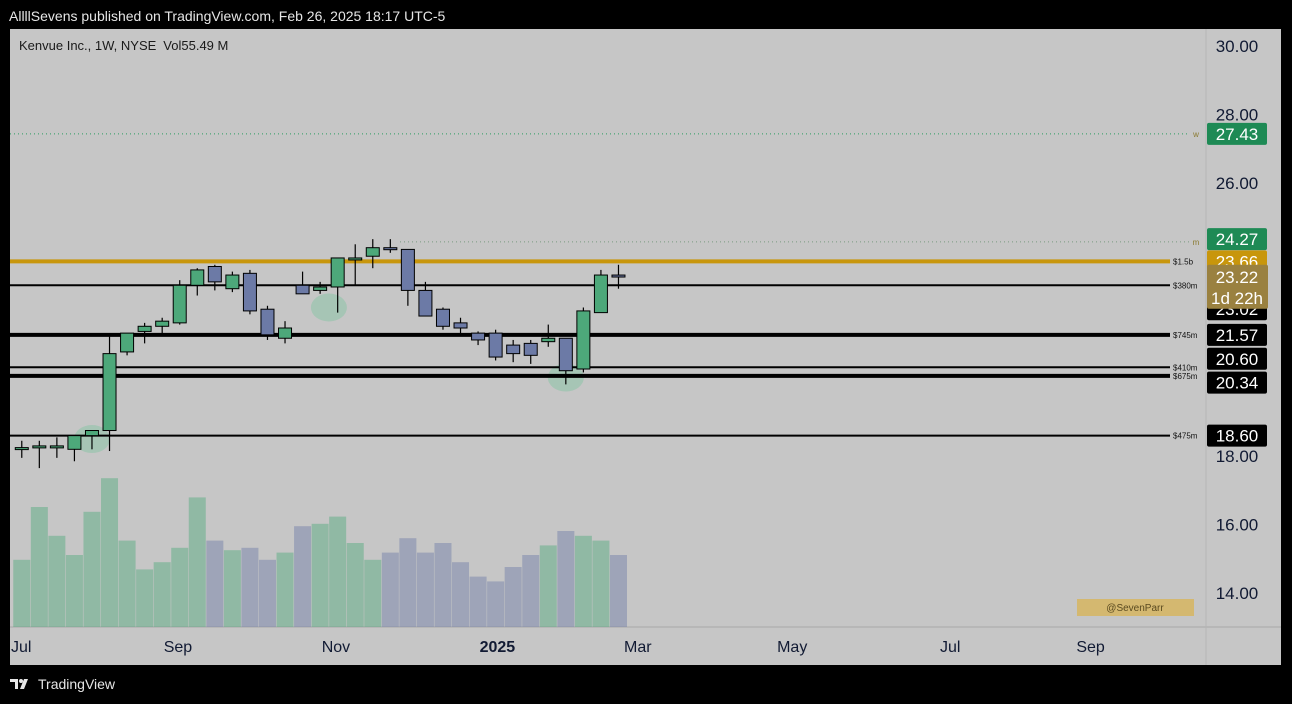 This screenshot has width=1292, height=704. What do you see at coordinates (1185, 376) in the screenshot?
I see `level-label: $675m` at bounding box center [1185, 376].